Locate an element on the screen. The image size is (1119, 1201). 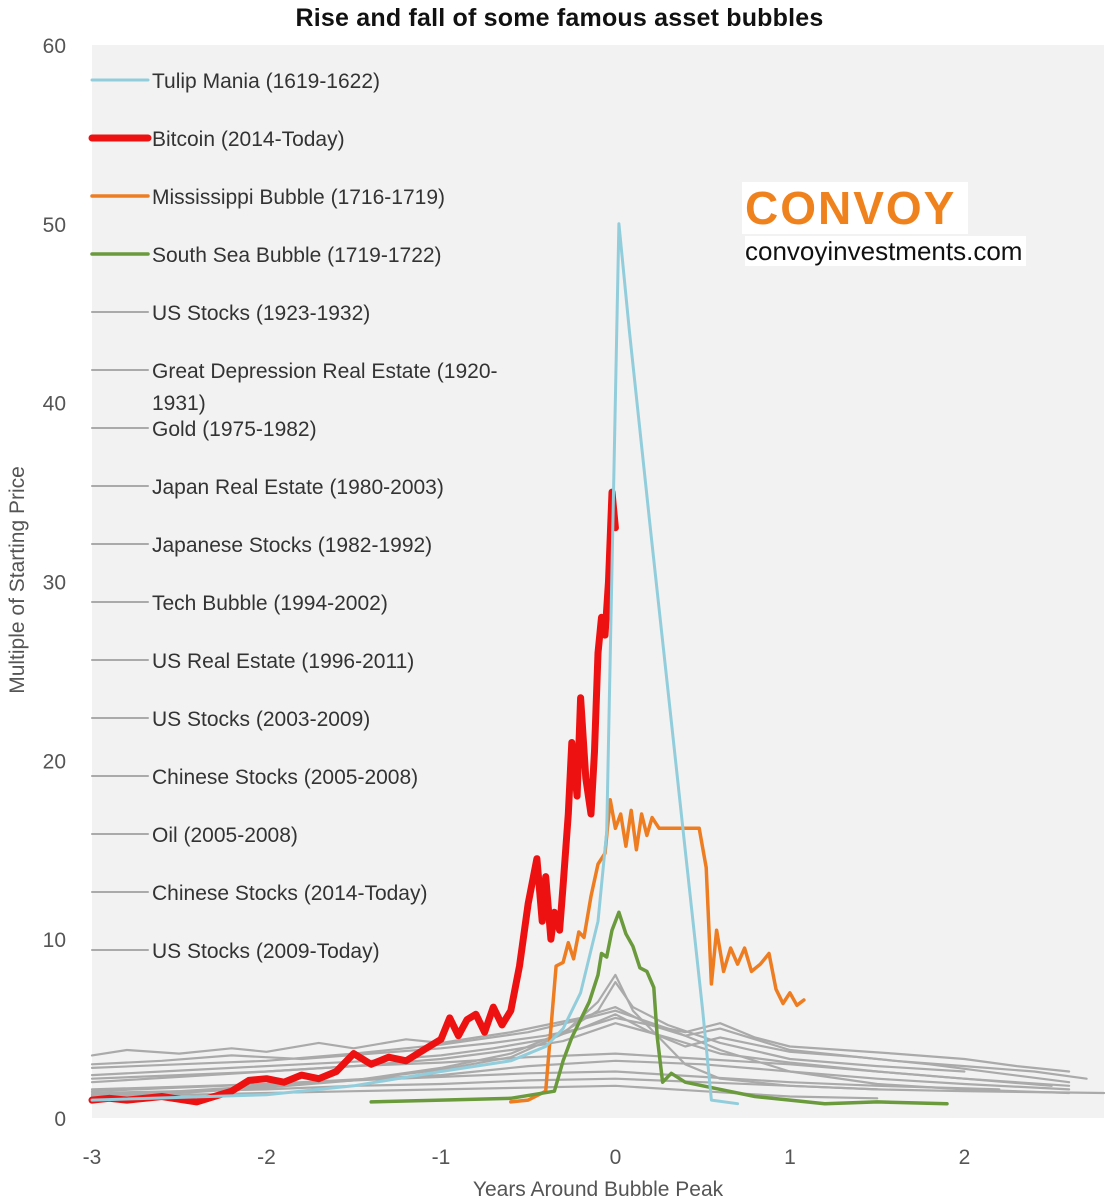
legend-label-oil-2005-2008: Oil (2005-2008) is located at coordinates (225, 835).